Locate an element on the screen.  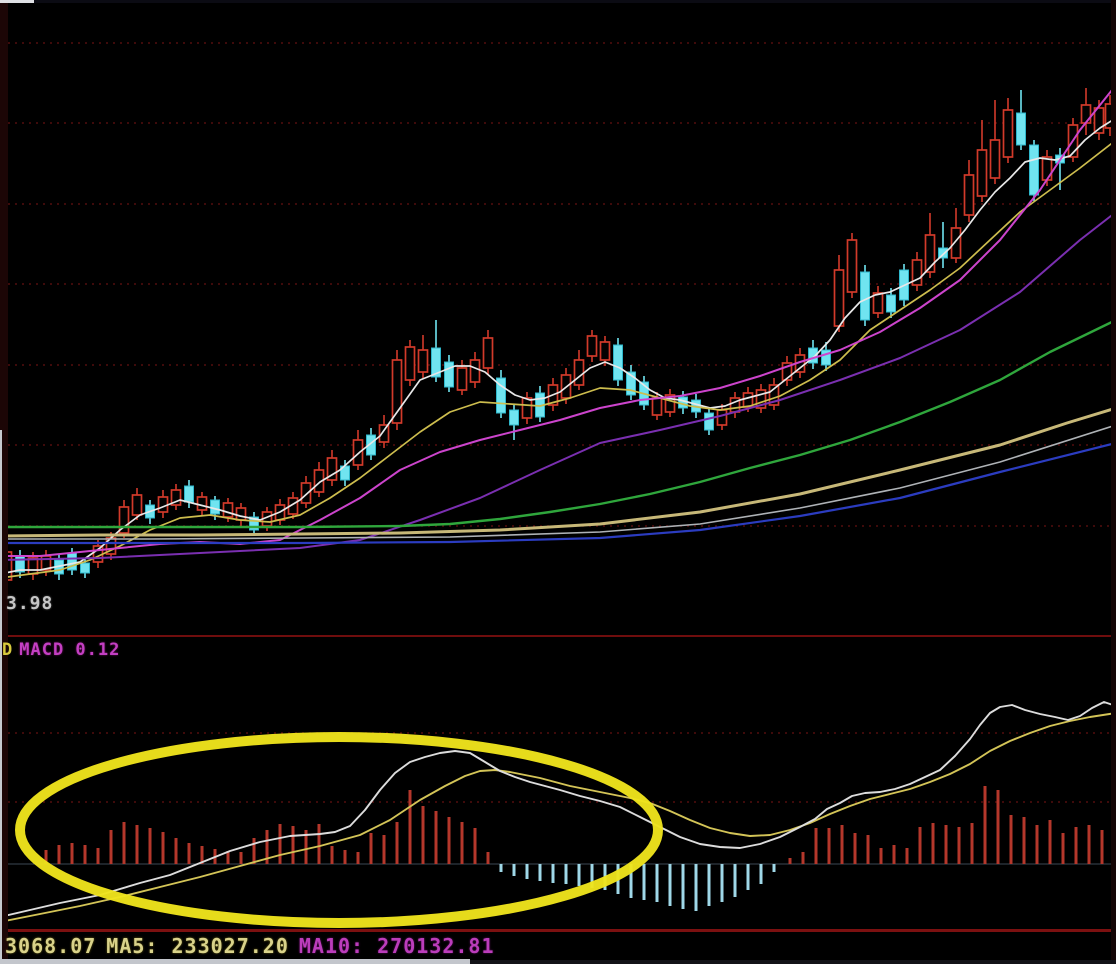
macd-value-label: MACD 0.12 is located at coordinates (70, 650).